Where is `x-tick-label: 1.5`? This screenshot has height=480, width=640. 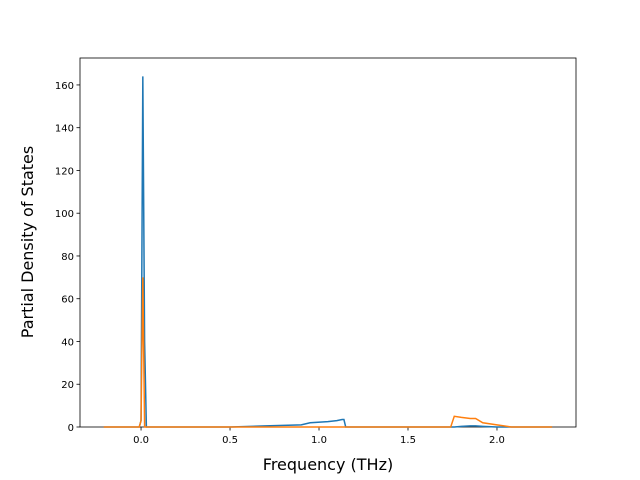 x-tick-label: 1.5 is located at coordinates (408, 440).